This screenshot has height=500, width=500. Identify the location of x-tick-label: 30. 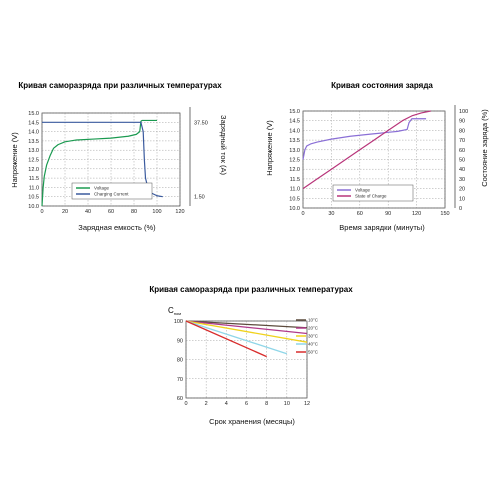
(331, 214).